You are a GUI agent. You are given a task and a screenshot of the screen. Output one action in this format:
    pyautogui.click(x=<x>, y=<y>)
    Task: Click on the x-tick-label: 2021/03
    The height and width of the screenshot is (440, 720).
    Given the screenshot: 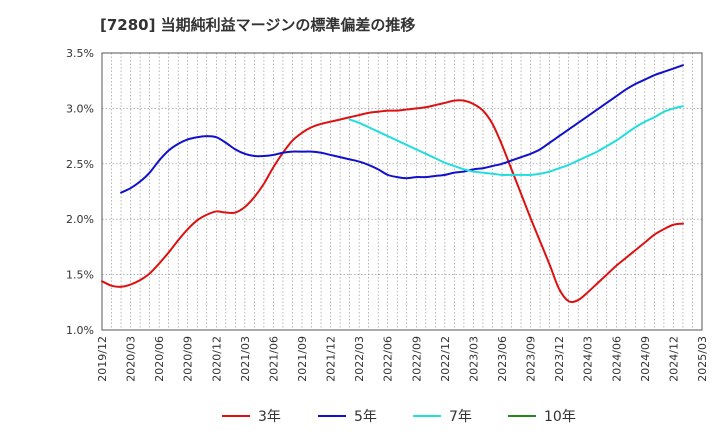 What is the action you would take?
    pyautogui.click(x=245, y=359)
    